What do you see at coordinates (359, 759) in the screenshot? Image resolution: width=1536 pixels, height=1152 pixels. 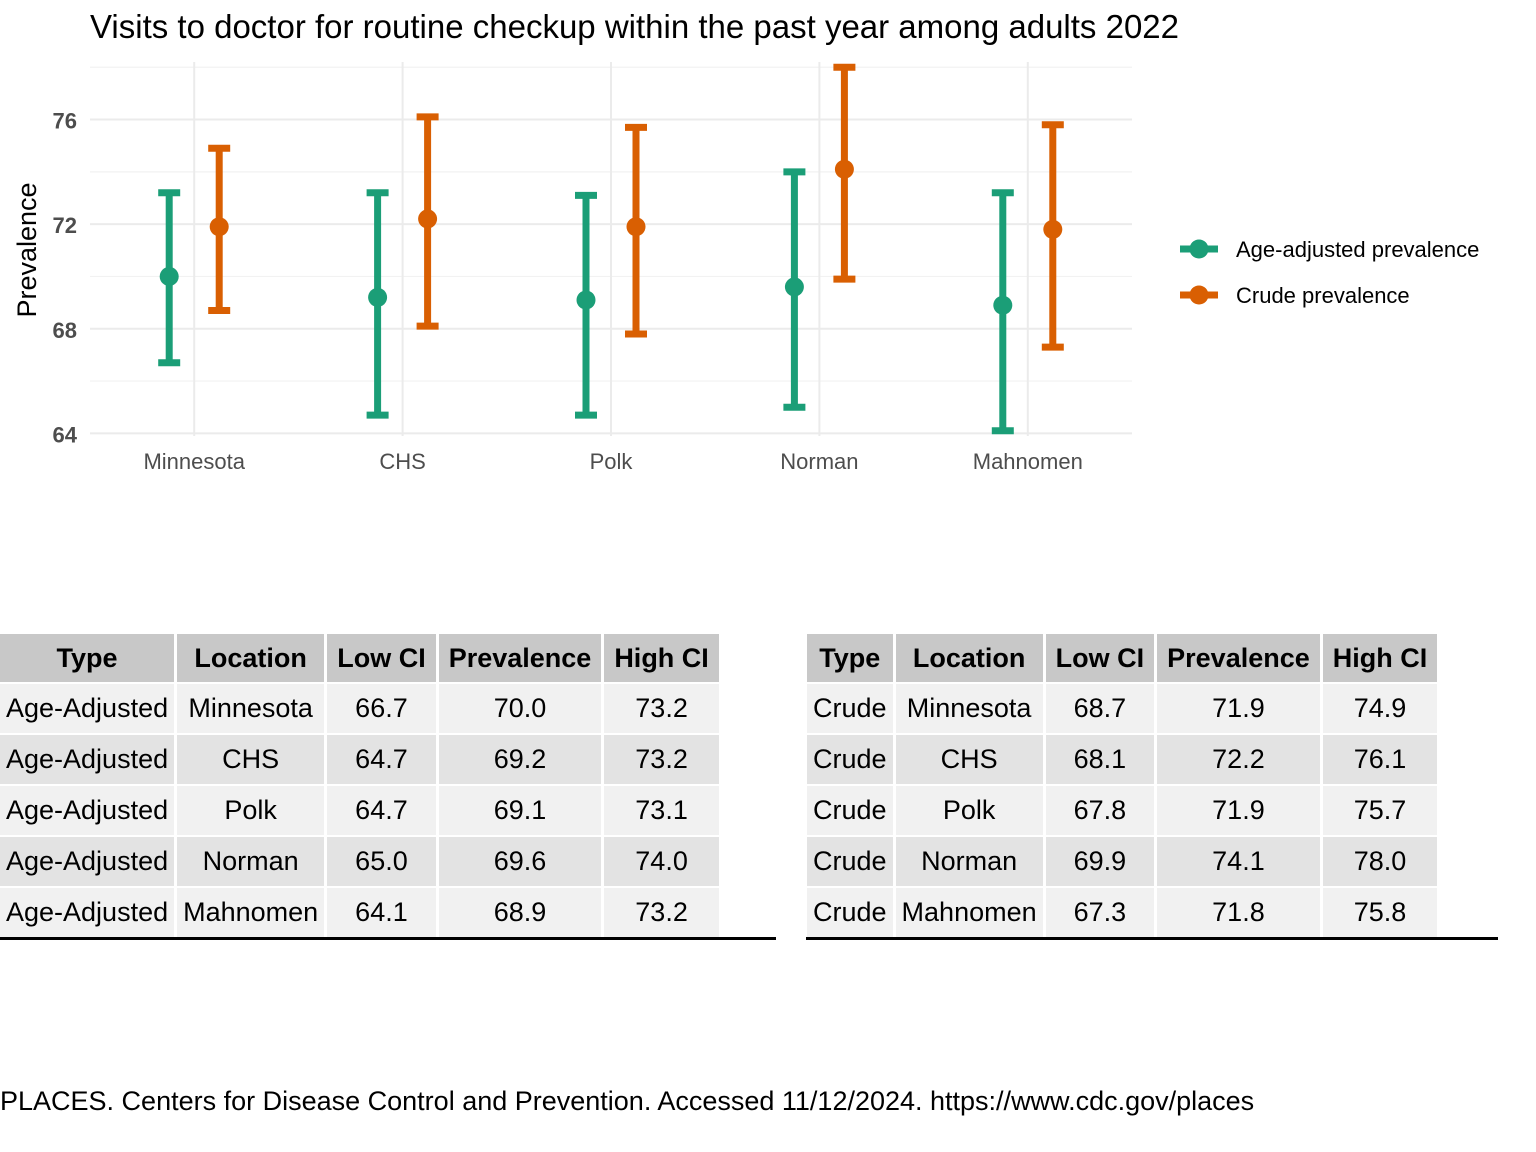 I see `table-row: Age-Adjusted CHS 64.7 69.2 73.2` at bounding box center [359, 759].